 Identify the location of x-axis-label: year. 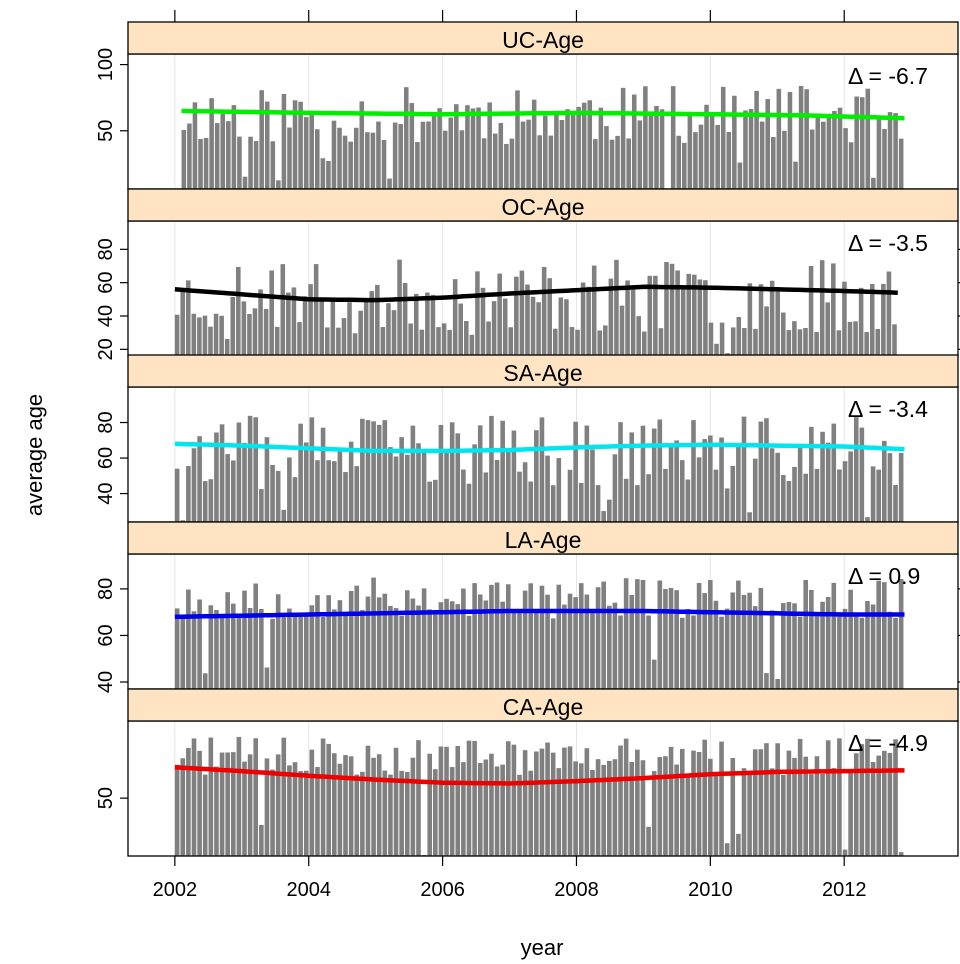
(542, 947).